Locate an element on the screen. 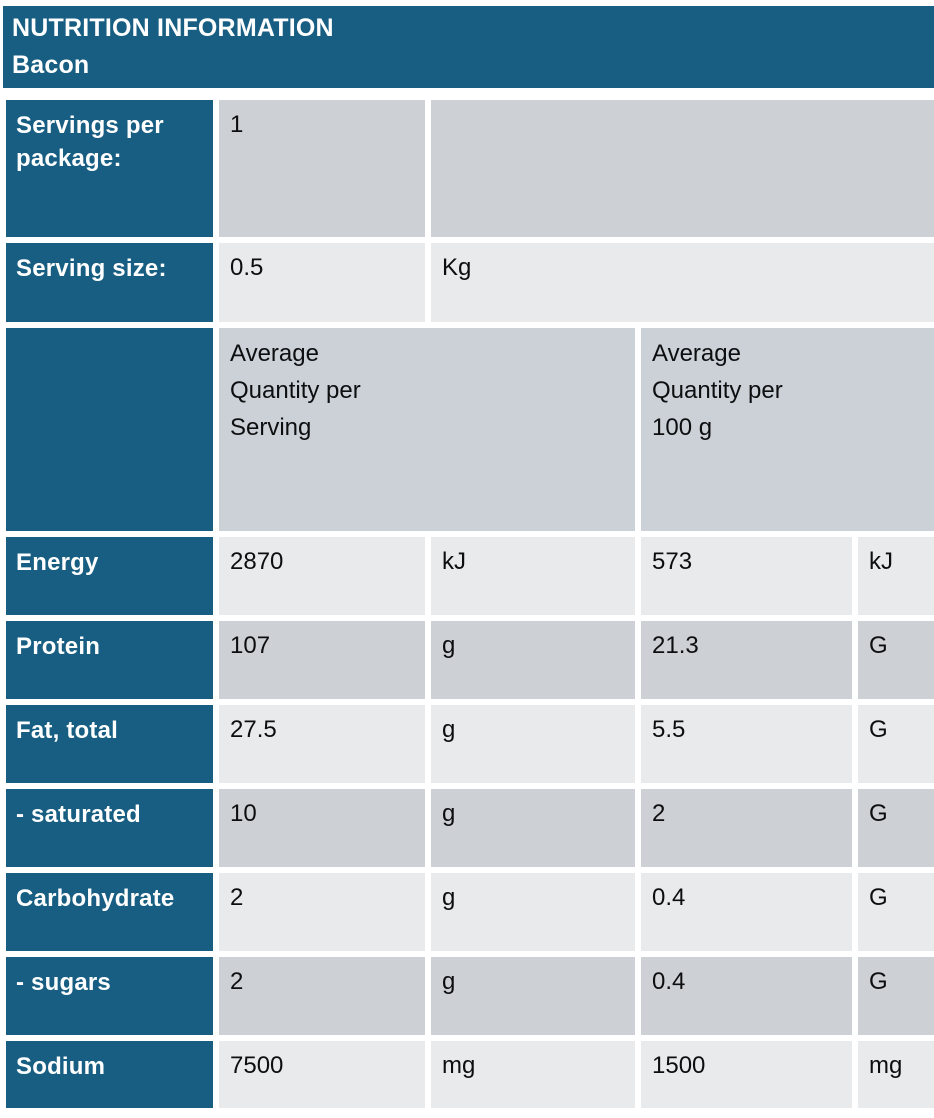 The image size is (934, 1118). table-row: Protein 107 g 21.3 G is located at coordinates (470, 660).